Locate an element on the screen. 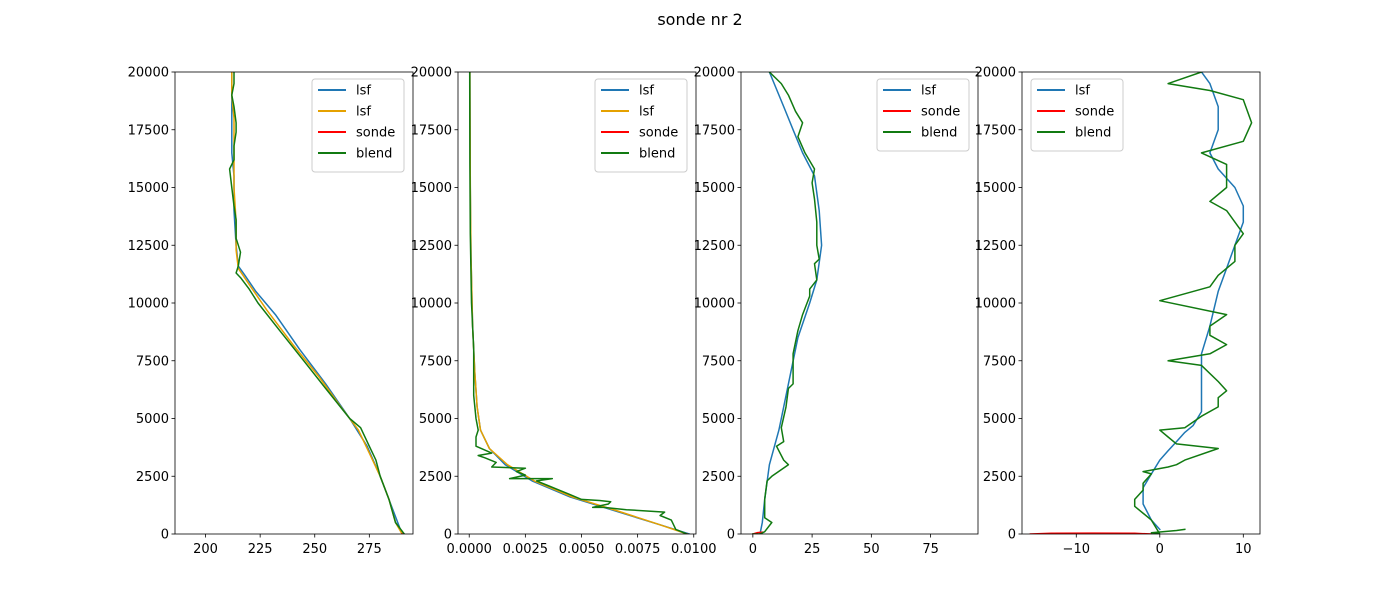 Image resolution: width=1400 pixels, height=600 pixels. x-tick-label: 25 is located at coordinates (812, 549).